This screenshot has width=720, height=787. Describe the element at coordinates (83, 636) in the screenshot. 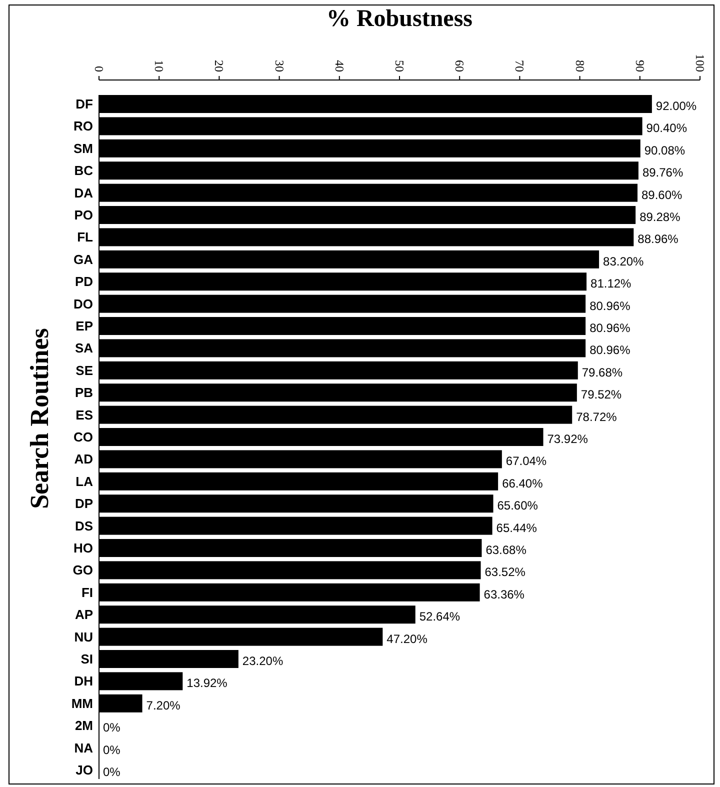

I see `y-tick-label: NU` at that location.